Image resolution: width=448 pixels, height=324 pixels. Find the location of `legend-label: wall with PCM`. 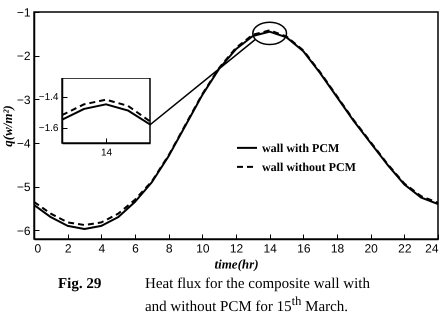

legend-label: wall with PCM is located at coordinates (301, 147).